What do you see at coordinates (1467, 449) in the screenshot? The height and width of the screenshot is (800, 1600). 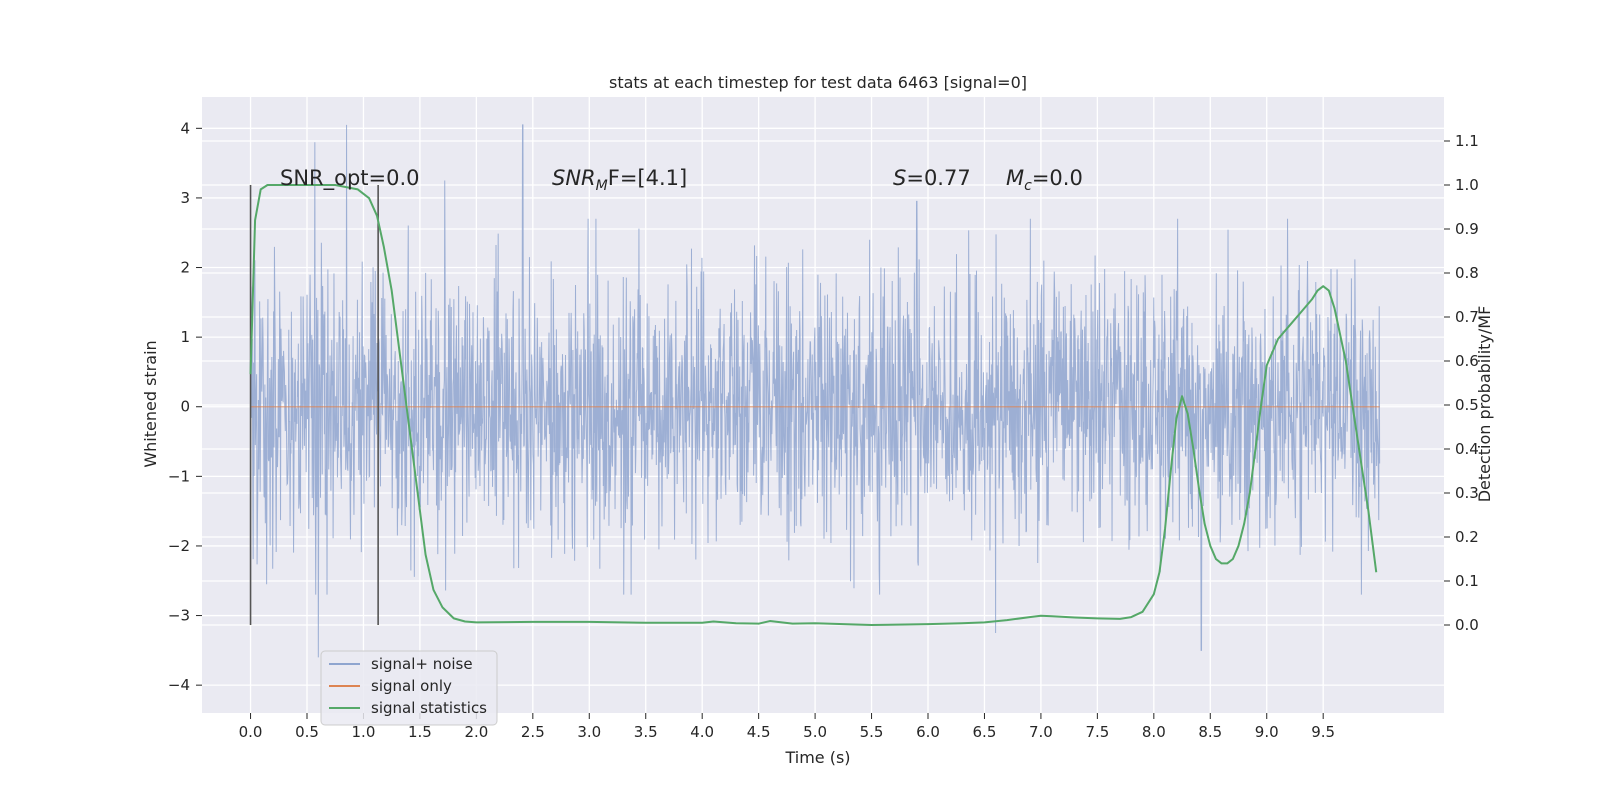 I see `y-right-tick-label: 0.4` at bounding box center [1467, 449].